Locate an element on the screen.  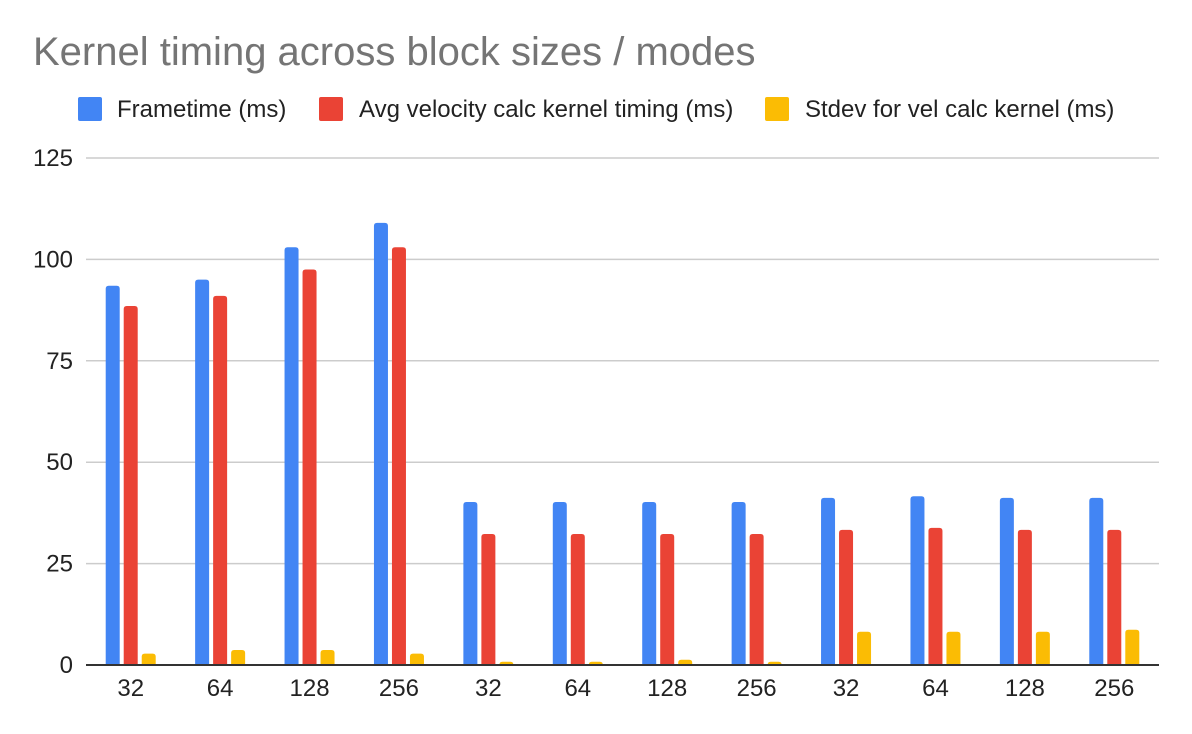
chart-title: Kernel timing across block sizes / modes is located at coordinates (394, 52).